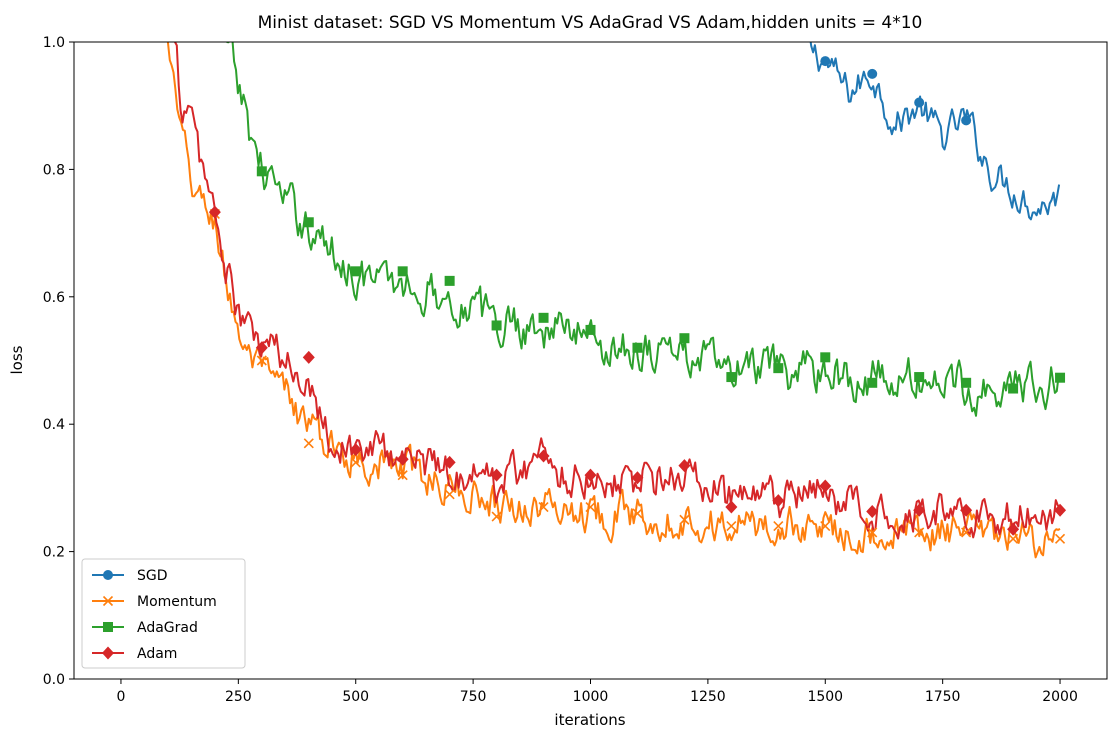 The height and width of the screenshot is (737, 1120). I want to click on x-tick-label: 500, so click(355, 697).